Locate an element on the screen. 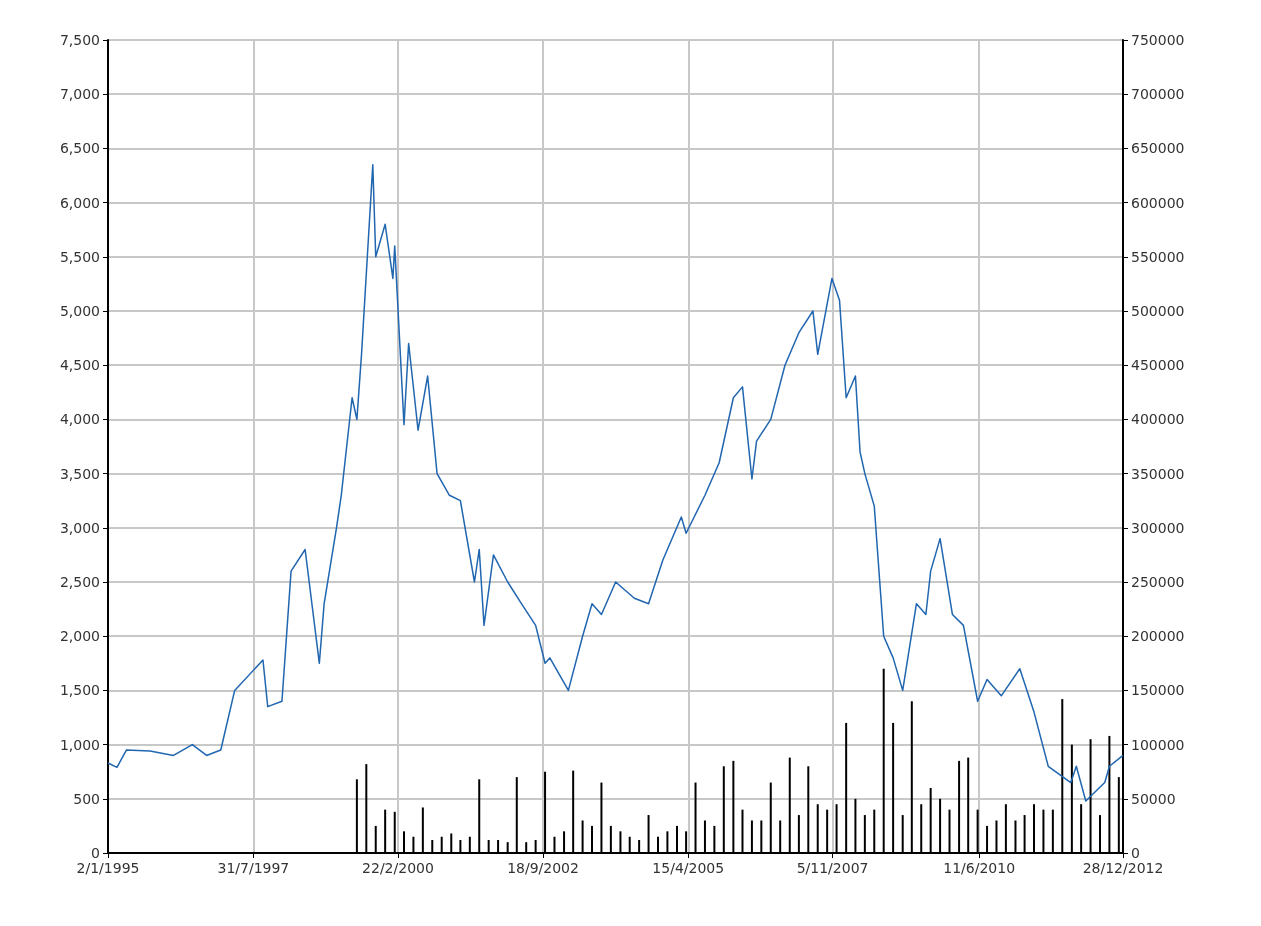 This screenshot has height=926, width=1261. y-tick-label: 3,500 is located at coordinates (79, 473).